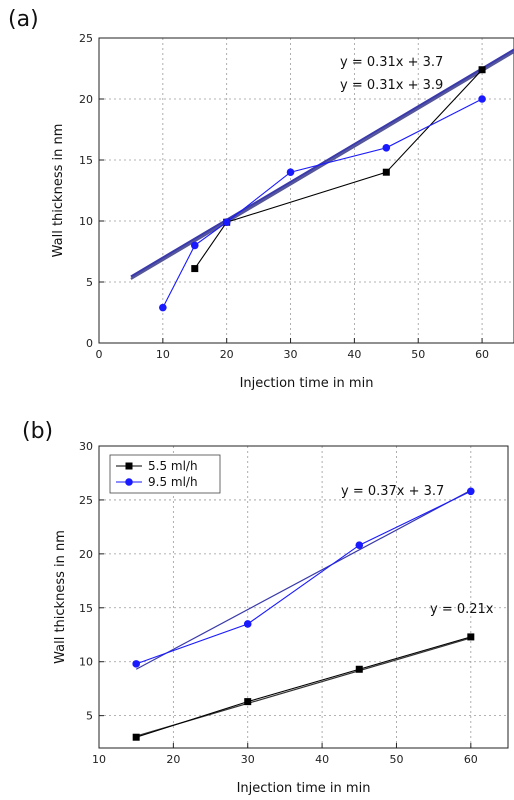 The height and width of the screenshot is (800, 514). Describe the element at coordinates (165, 474) in the screenshot. I see `panel-b-legend-box` at that location.